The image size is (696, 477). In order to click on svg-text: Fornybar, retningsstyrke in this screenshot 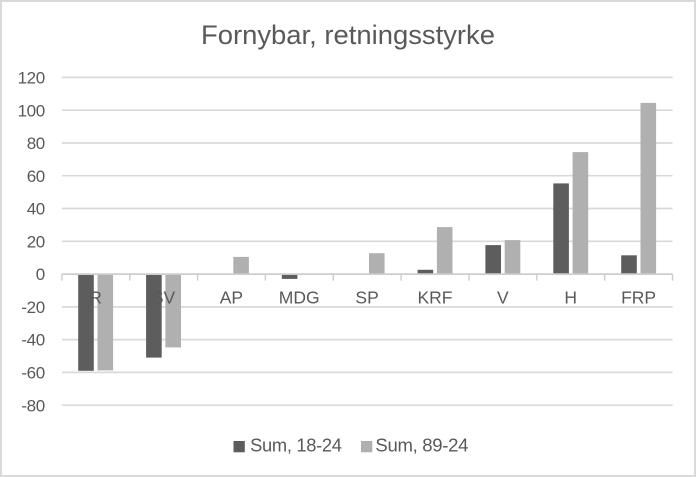, I will do `click(348, 34)`.